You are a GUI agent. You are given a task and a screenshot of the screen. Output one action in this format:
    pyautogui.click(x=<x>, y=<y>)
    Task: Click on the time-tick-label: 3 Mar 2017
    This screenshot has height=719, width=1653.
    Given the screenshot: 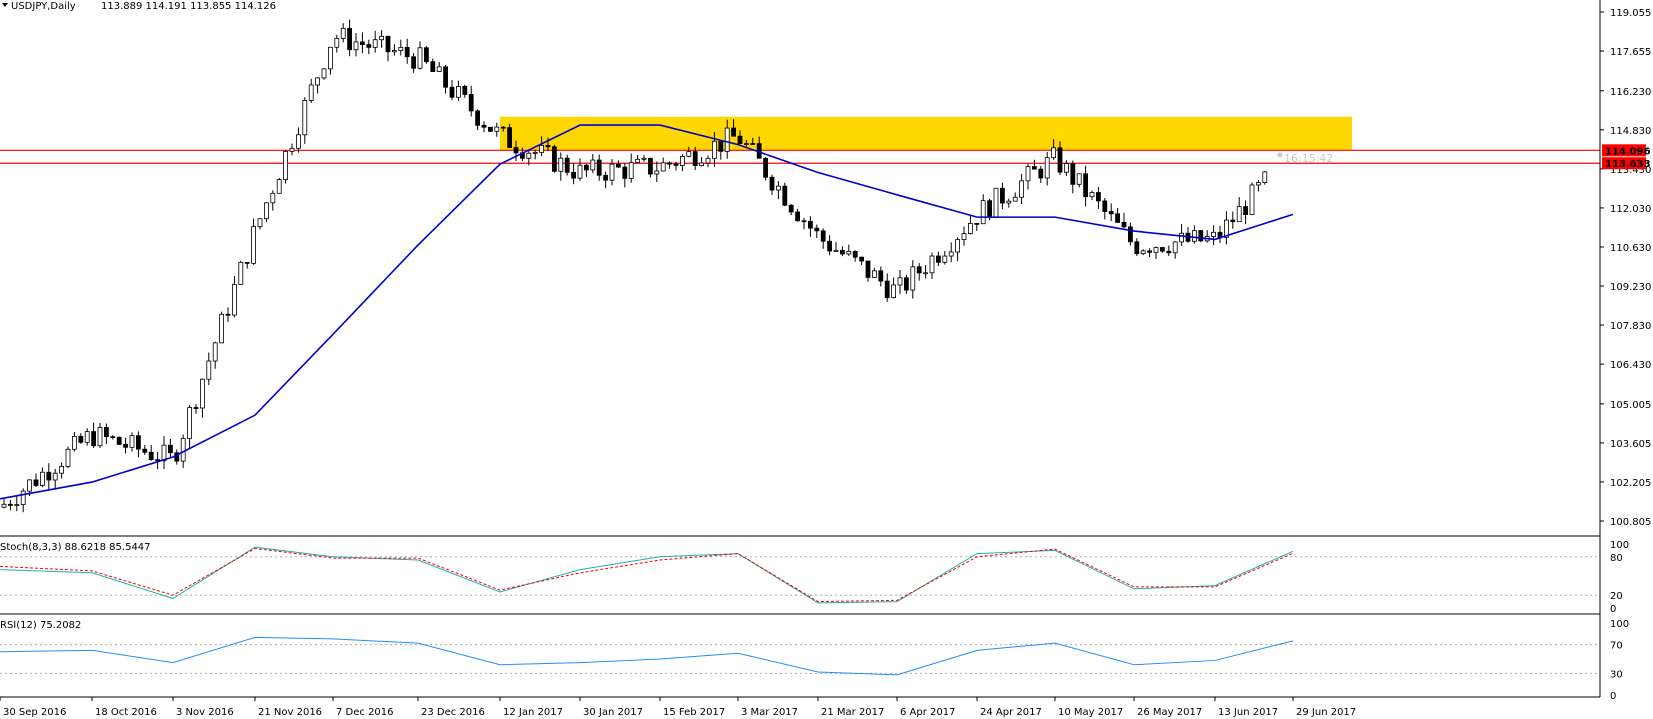 What is the action you would take?
    pyautogui.click(x=769, y=712)
    